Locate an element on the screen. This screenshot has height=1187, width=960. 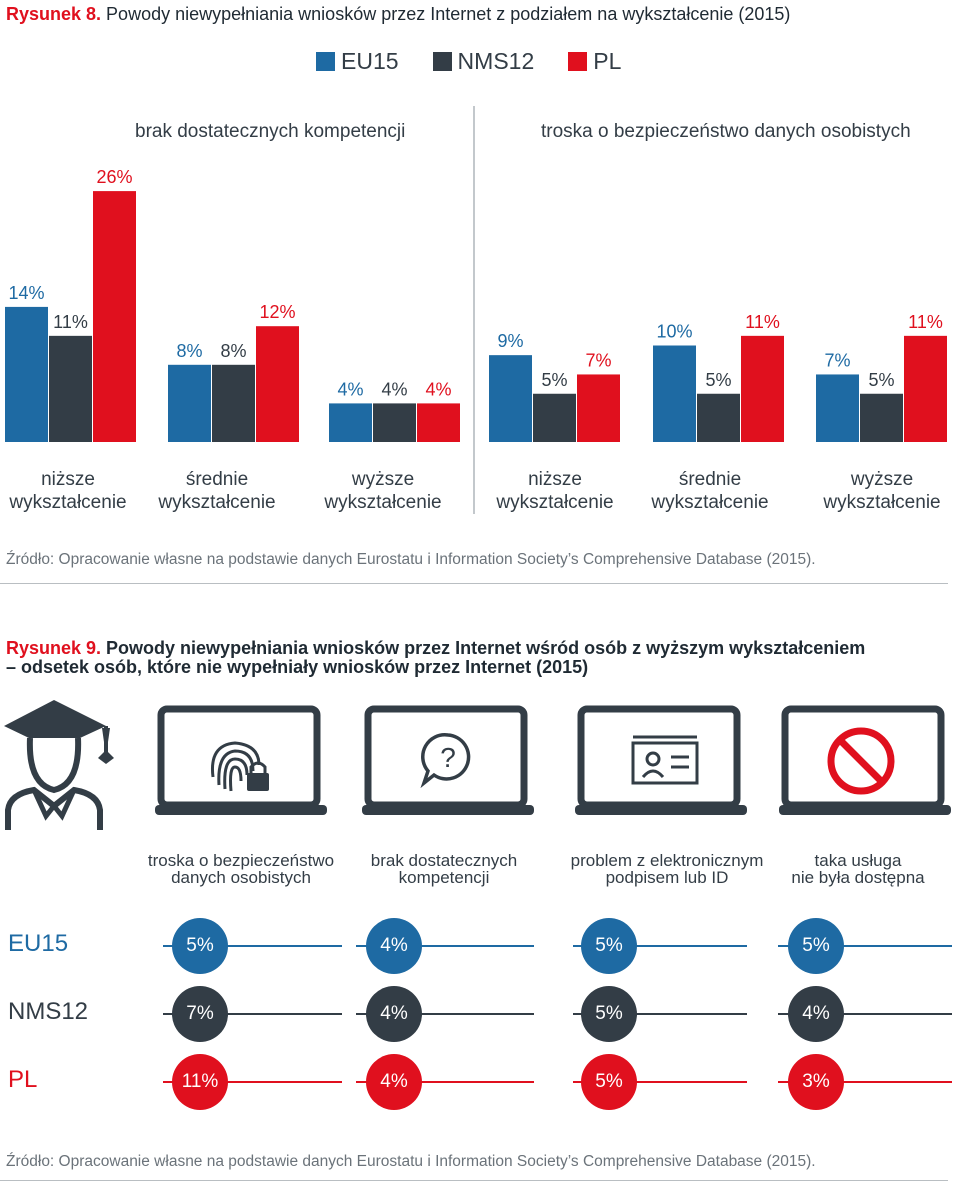
category-label-lower-2: niższe wykształcenie is located at coordinates (555, 491).